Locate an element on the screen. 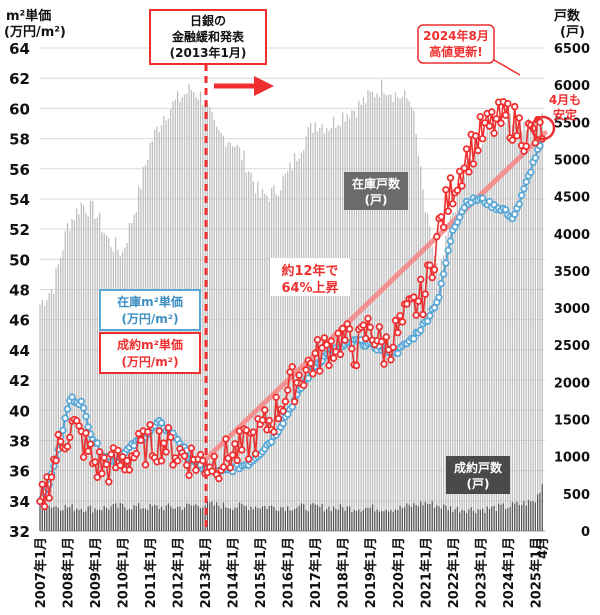  svg-text: 金融緩和発表 is located at coordinates (208, 36).